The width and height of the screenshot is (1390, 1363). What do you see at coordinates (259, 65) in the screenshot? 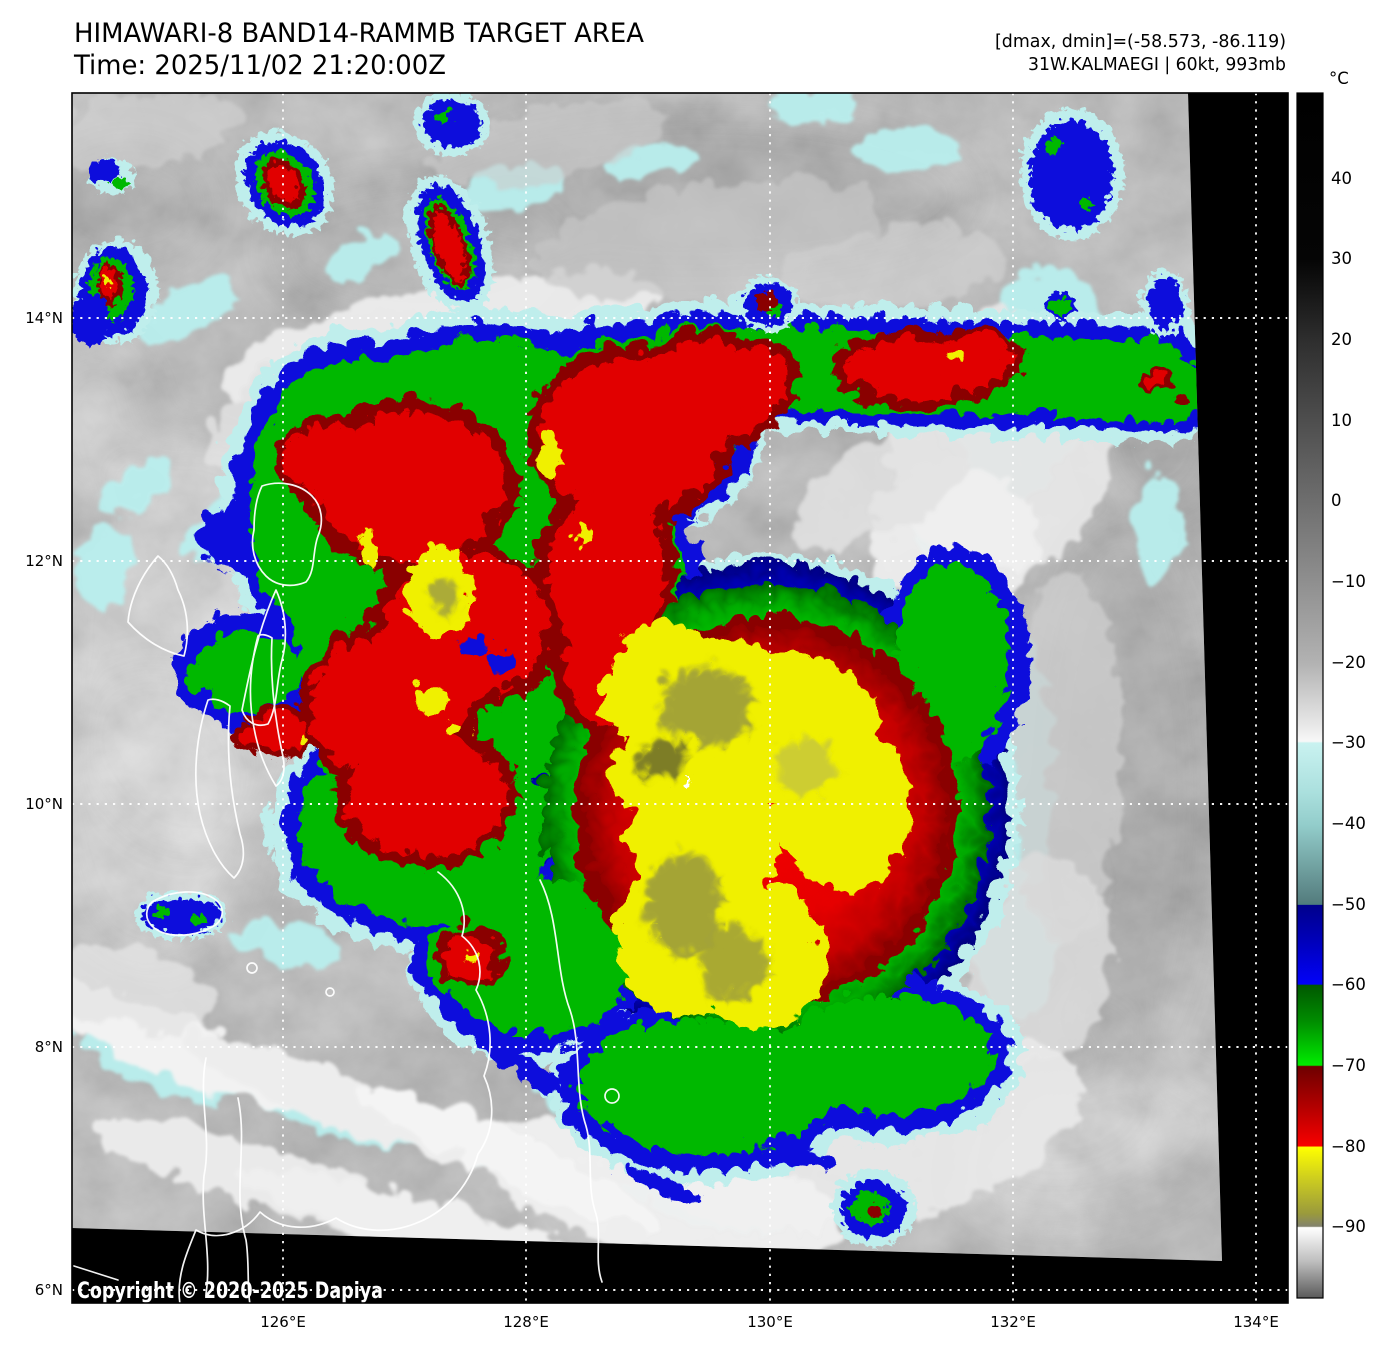
I see `timestamp-label: Time: 2025/11/02 21:20:00Z` at bounding box center [259, 65].